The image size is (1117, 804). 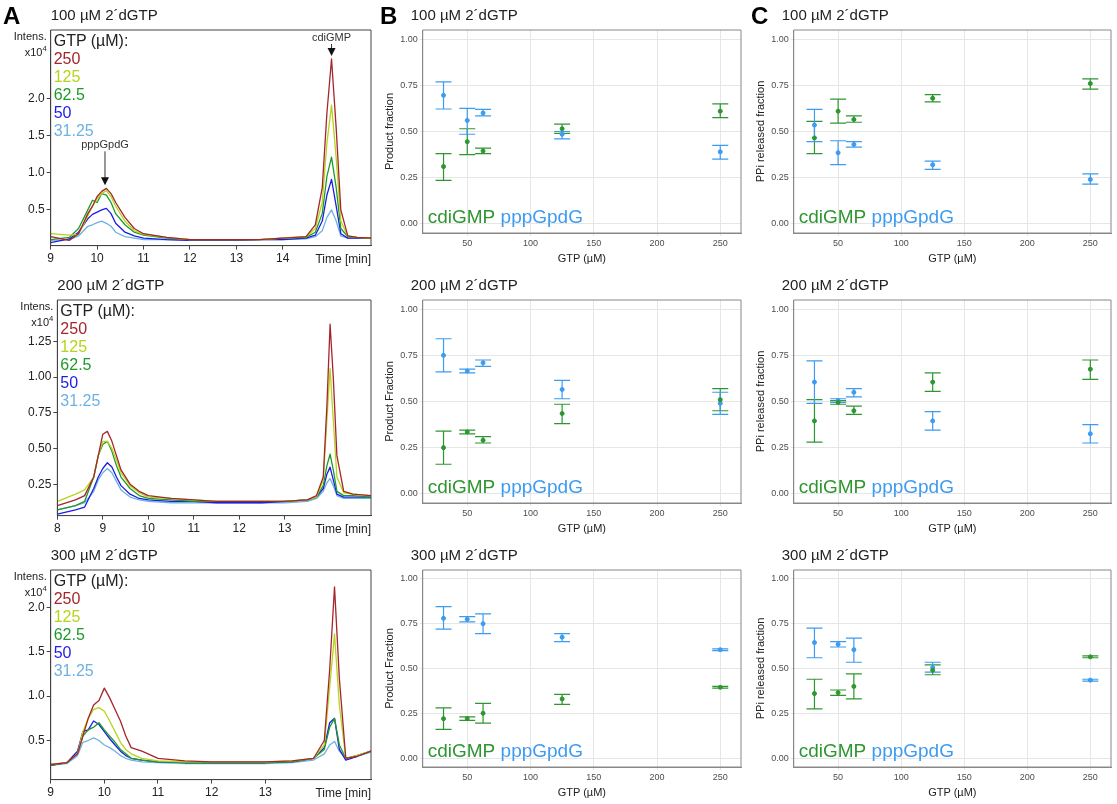 What do you see at coordinates (12, 15) in the screenshot?
I see `text: A` at bounding box center [12, 15].